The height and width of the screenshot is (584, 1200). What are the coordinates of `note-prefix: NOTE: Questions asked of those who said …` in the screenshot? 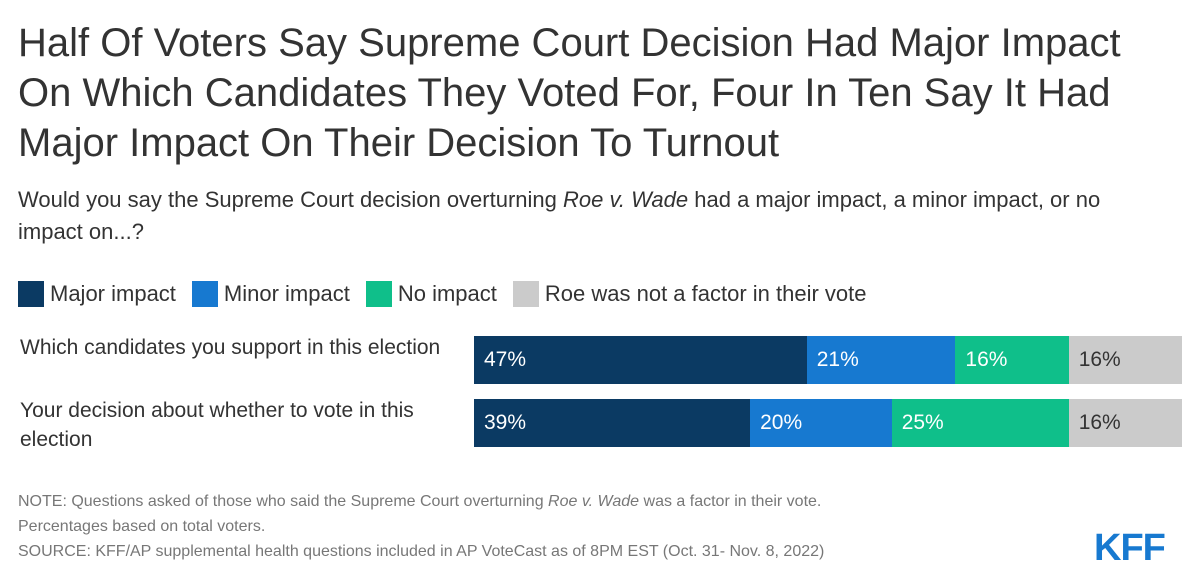 It's located at (283, 501).